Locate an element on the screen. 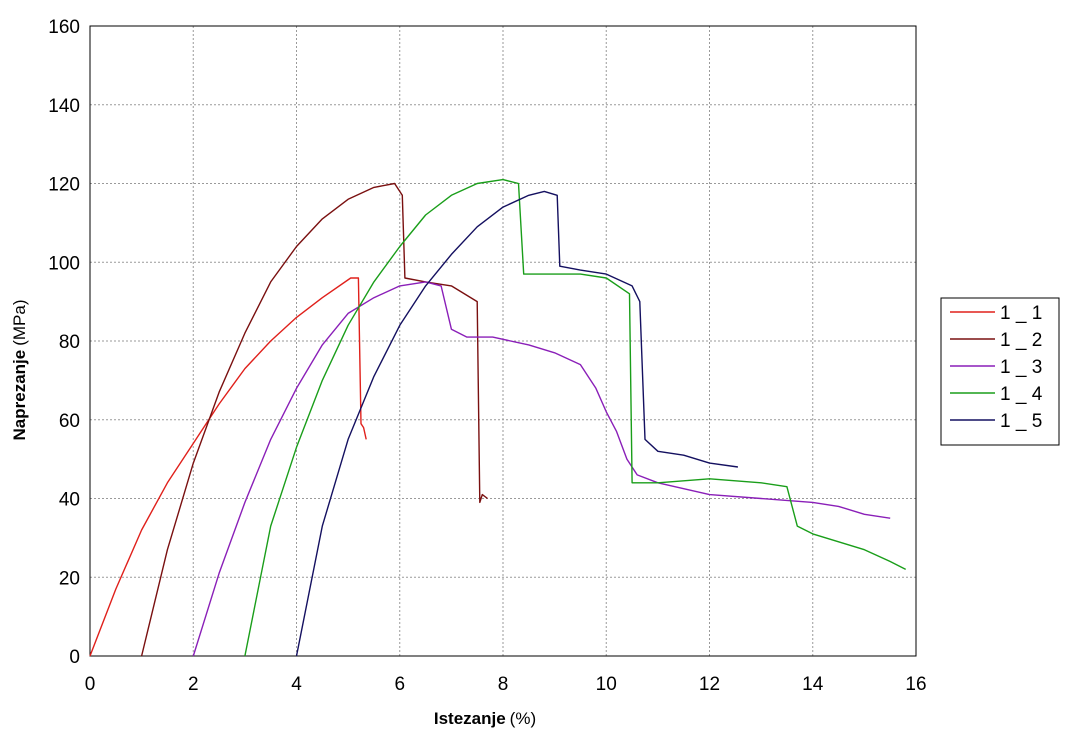  legend-label-3: 1 _ 3 is located at coordinates (1021, 367).